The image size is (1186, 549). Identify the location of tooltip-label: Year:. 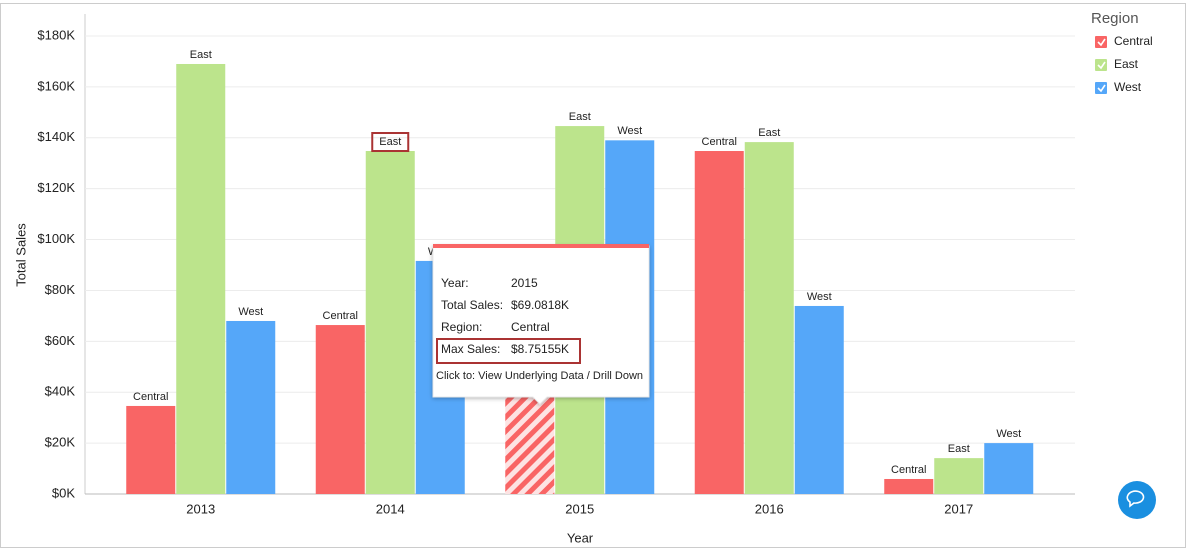
(455, 283).